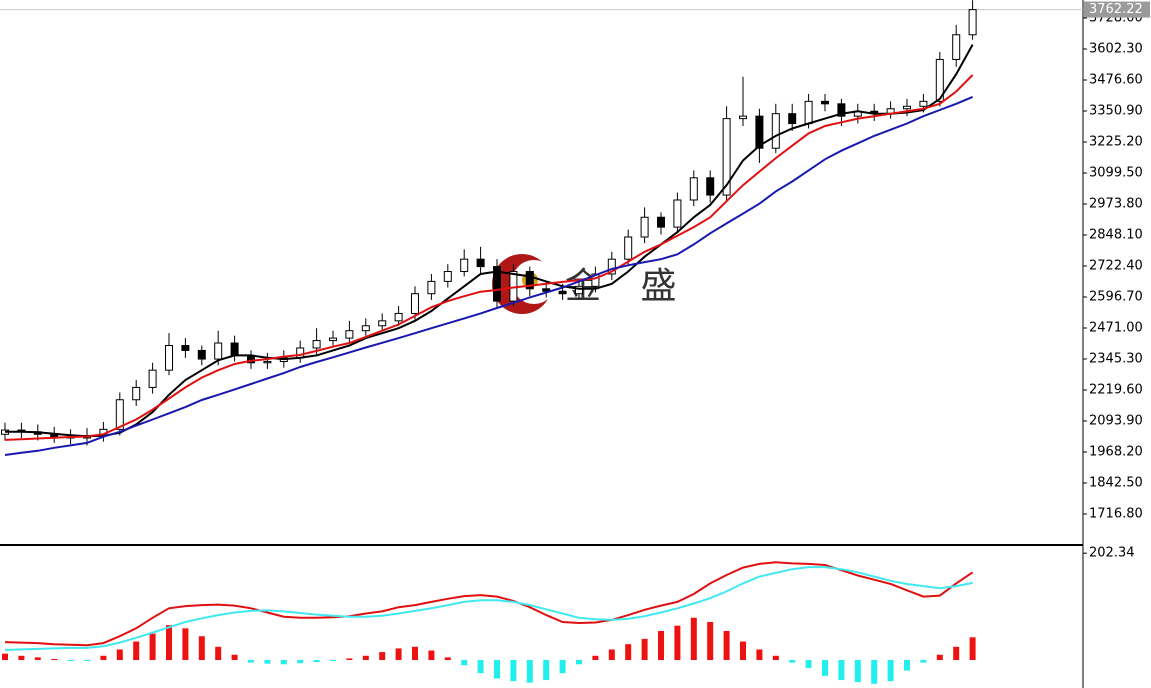 The image size is (1151, 688). What do you see at coordinates (1116, 389) in the screenshot?
I see `y-tick-label: 2219.60` at bounding box center [1116, 389].